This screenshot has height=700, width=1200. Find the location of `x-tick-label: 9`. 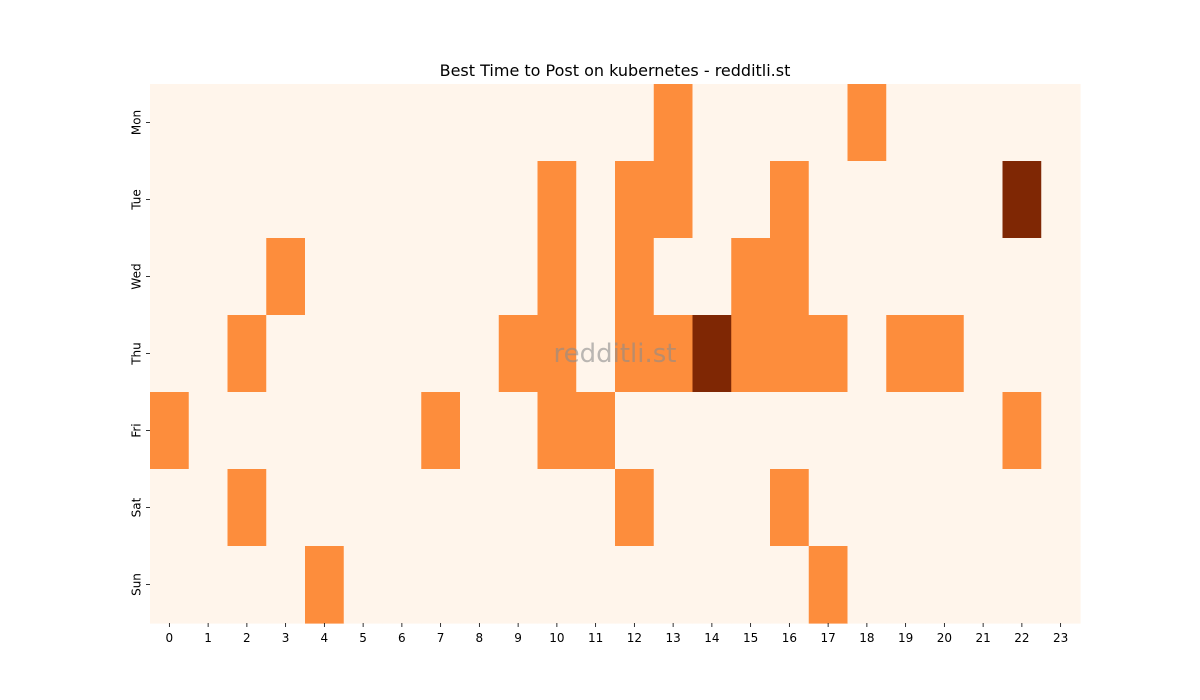

x-tick-label: 9 is located at coordinates (518, 638).